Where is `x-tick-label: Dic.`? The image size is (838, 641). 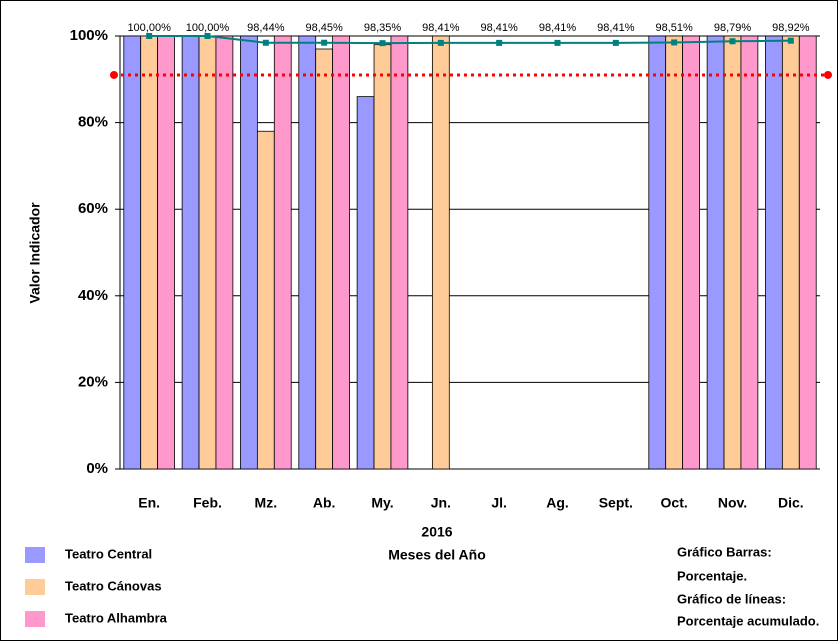 x-tick-label: Dic. is located at coordinates (791, 503).